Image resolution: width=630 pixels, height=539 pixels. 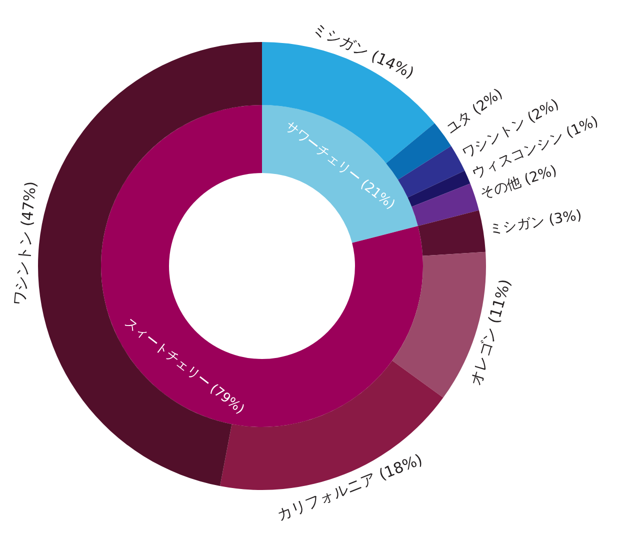 What do you see at coordinates (490, 332) in the screenshot?
I see `slice-label: オレゴン (11%)` at bounding box center [490, 332].